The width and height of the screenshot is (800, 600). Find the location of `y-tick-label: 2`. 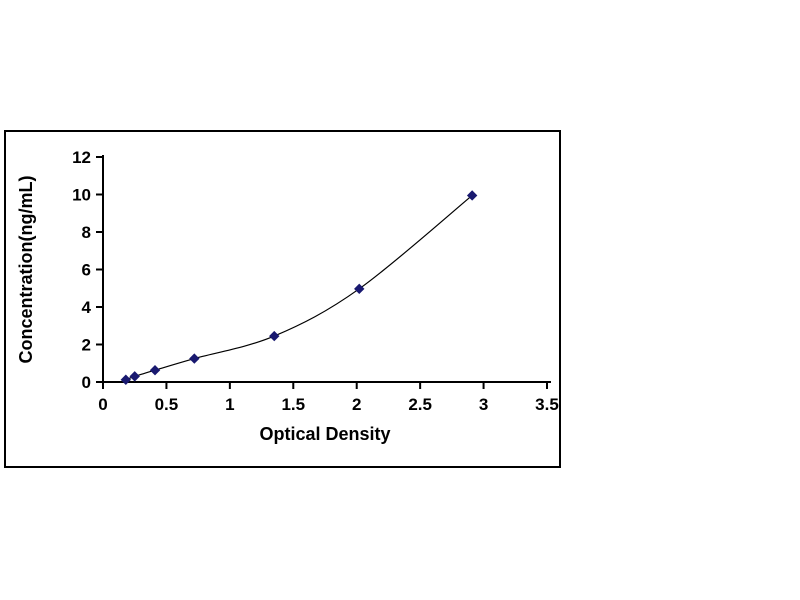

y-tick-label: 2 is located at coordinates (86, 345).